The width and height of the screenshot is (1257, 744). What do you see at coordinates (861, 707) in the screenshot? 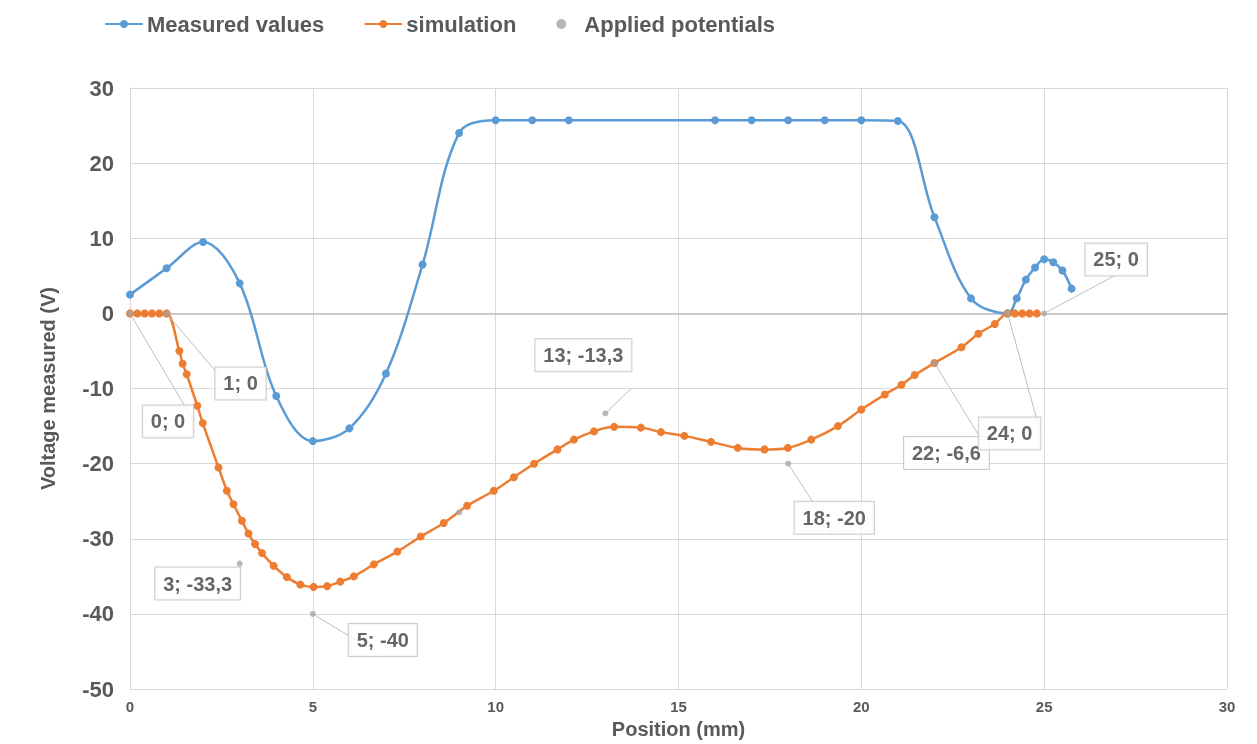
I see `x-tick-label: 20` at bounding box center [861, 707].